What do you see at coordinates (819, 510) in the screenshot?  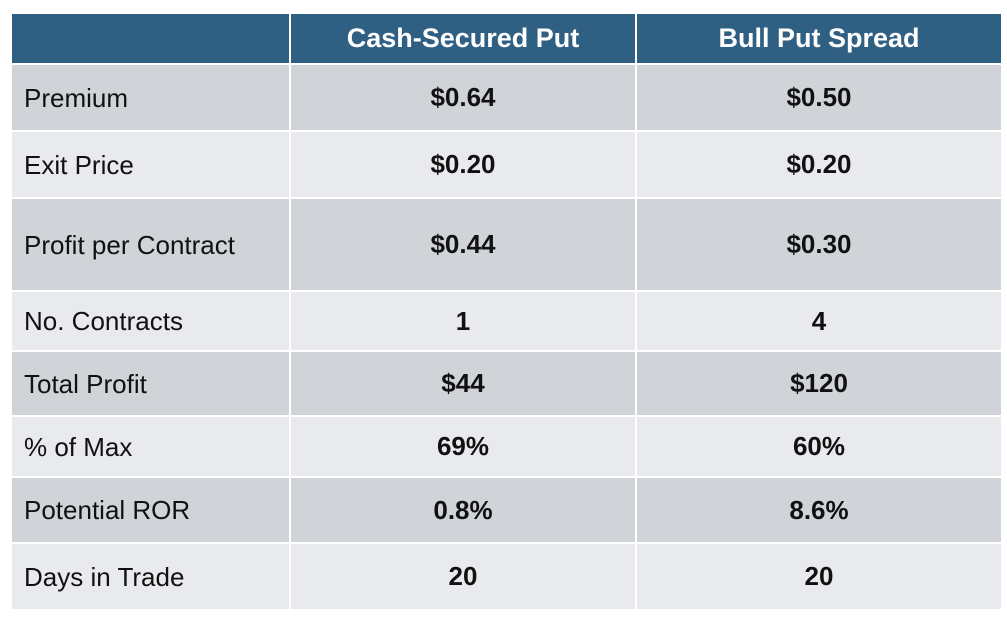 I see `bps-value: 8.6%` at bounding box center [819, 510].